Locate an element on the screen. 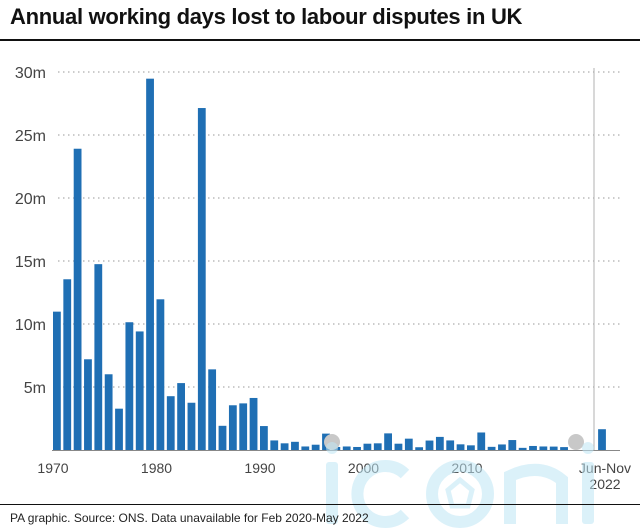 Image resolution: width=640 pixels, height=532 pixels. y-tick-label: 25m is located at coordinates (30, 136).